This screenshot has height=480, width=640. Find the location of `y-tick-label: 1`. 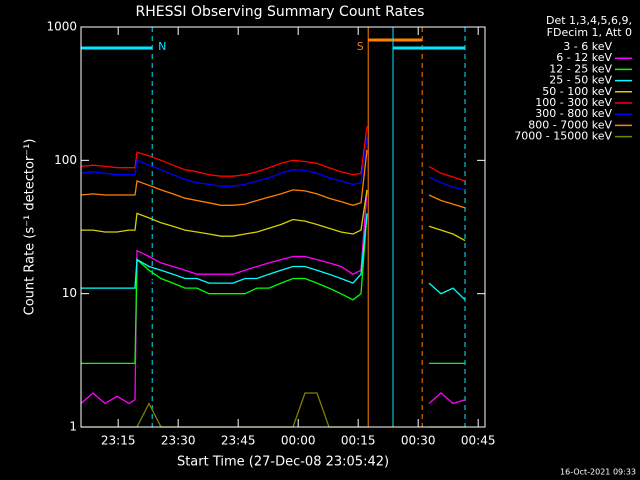

y-tick-label: 1 is located at coordinates (73, 427).